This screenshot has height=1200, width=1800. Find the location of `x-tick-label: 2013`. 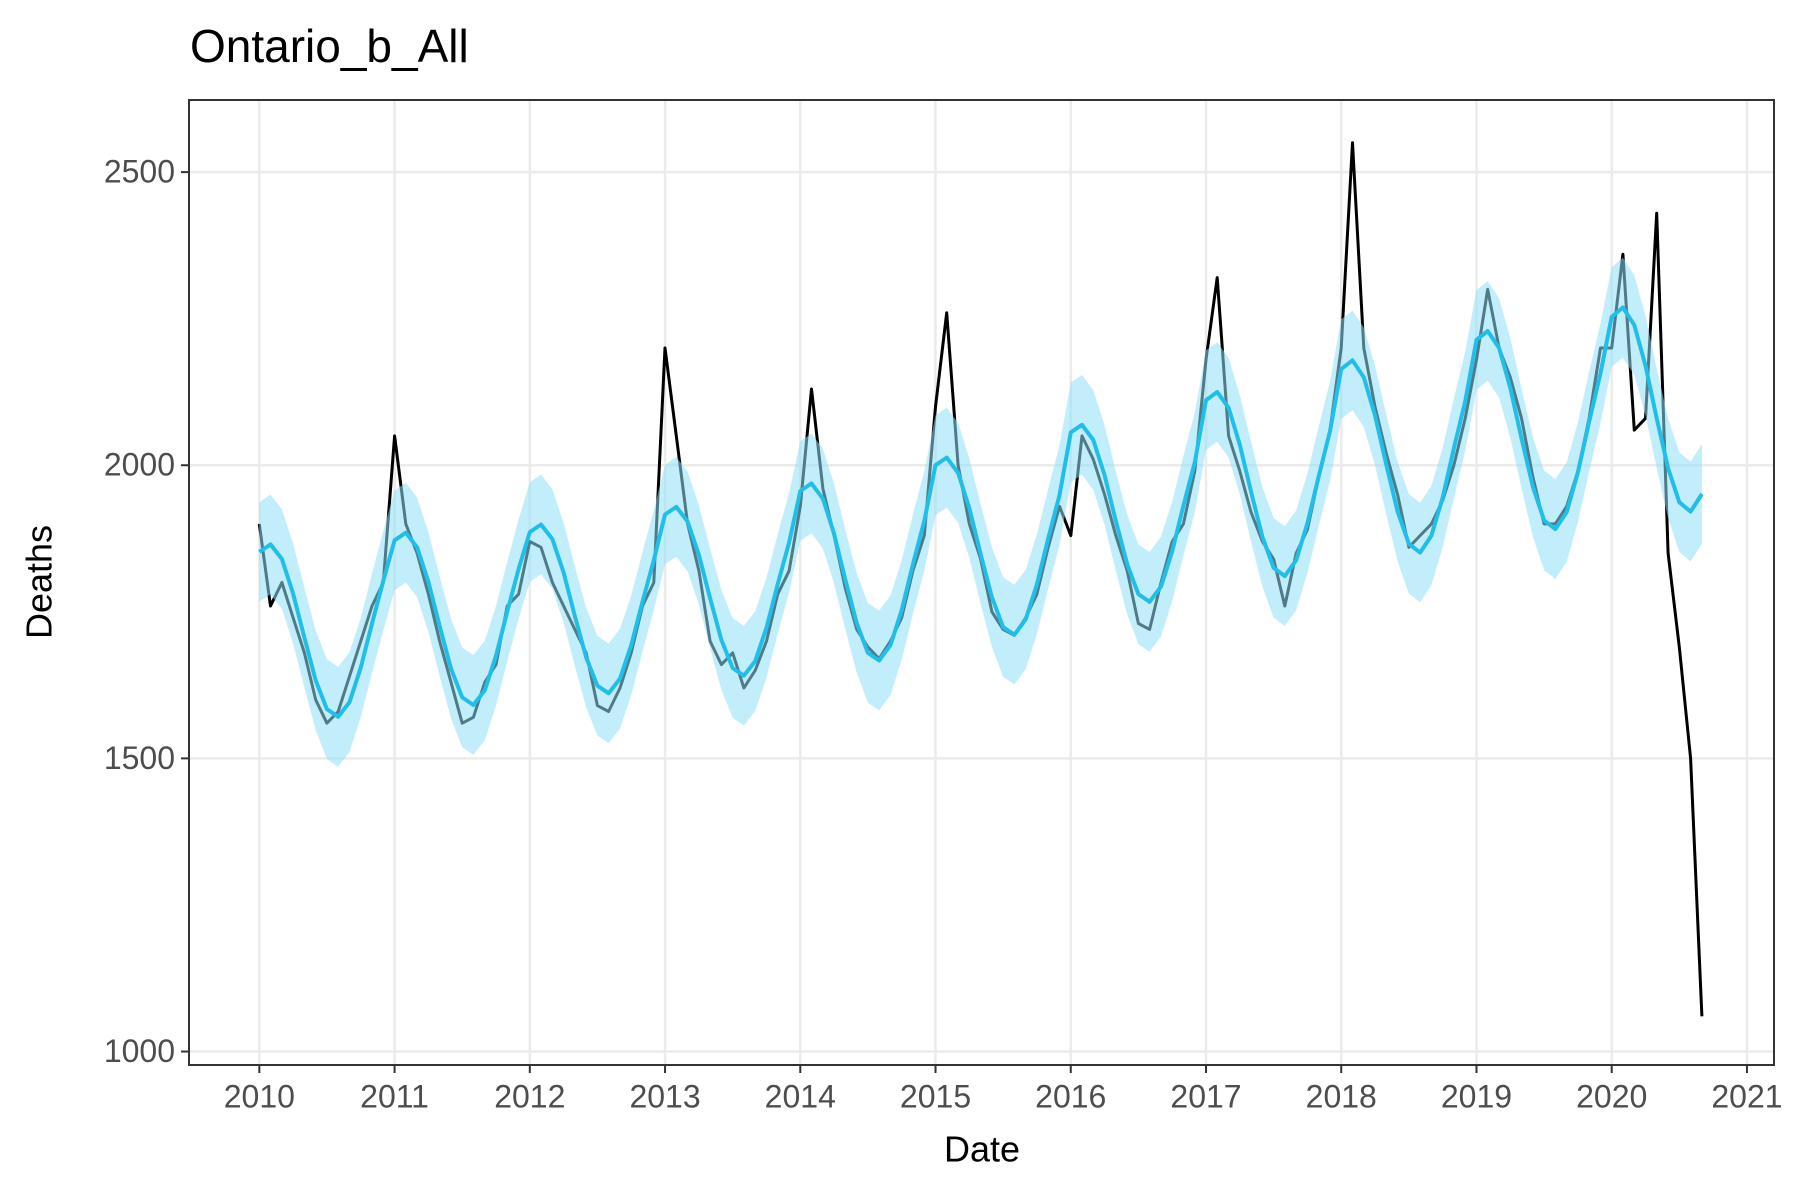

x-tick-label: 2013 is located at coordinates (664, 1096).